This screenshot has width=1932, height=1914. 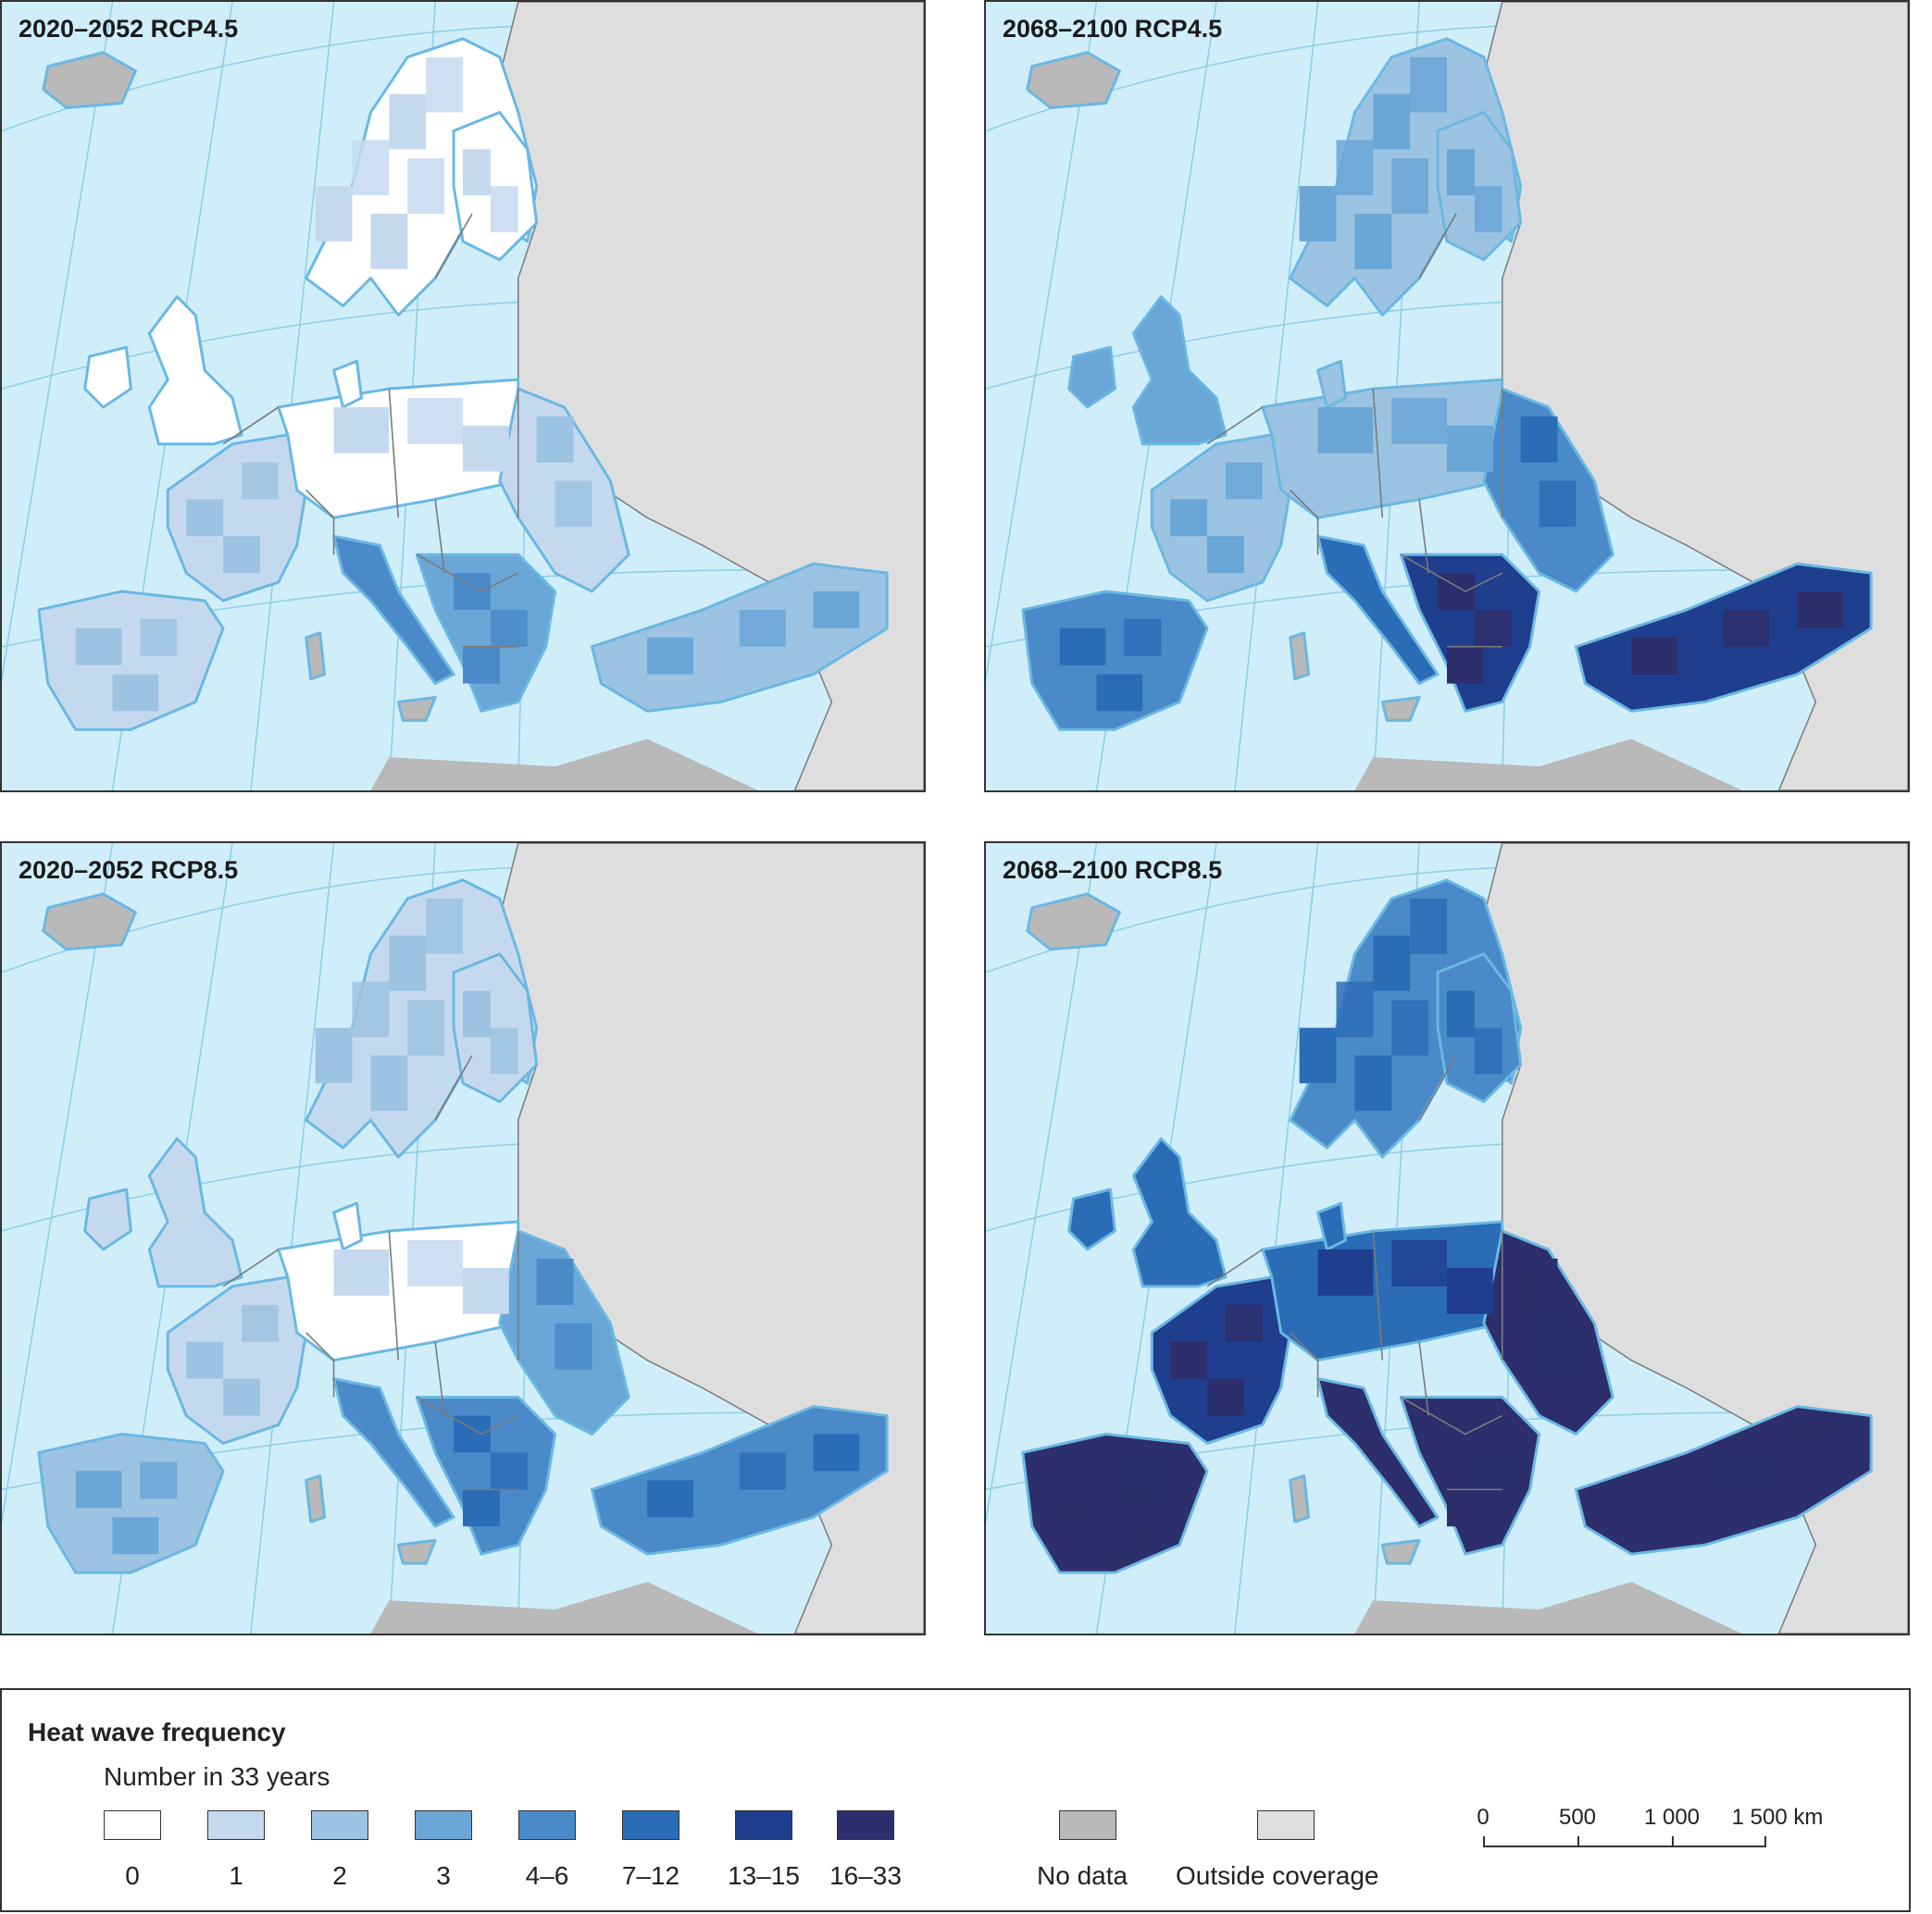 What do you see at coordinates (1624, 1846) in the screenshot?
I see `scale-line` at bounding box center [1624, 1846].